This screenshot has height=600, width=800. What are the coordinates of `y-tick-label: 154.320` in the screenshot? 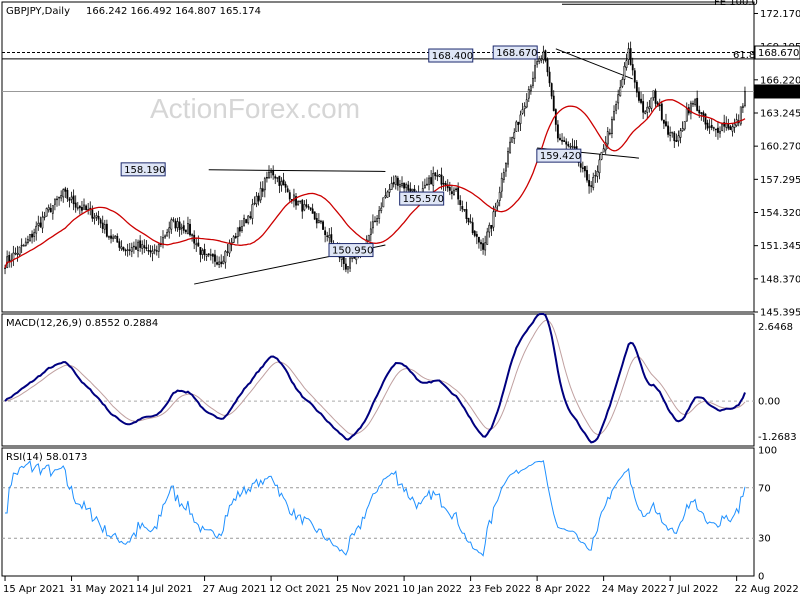 It's located at (780, 213).